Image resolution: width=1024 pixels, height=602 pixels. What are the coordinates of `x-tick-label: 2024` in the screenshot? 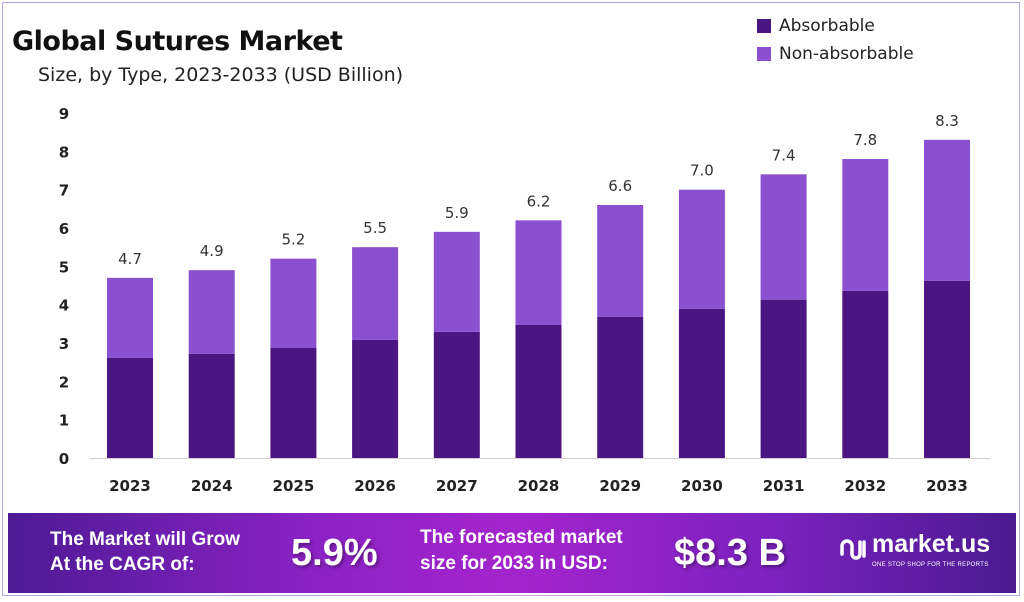 It's located at (212, 486).